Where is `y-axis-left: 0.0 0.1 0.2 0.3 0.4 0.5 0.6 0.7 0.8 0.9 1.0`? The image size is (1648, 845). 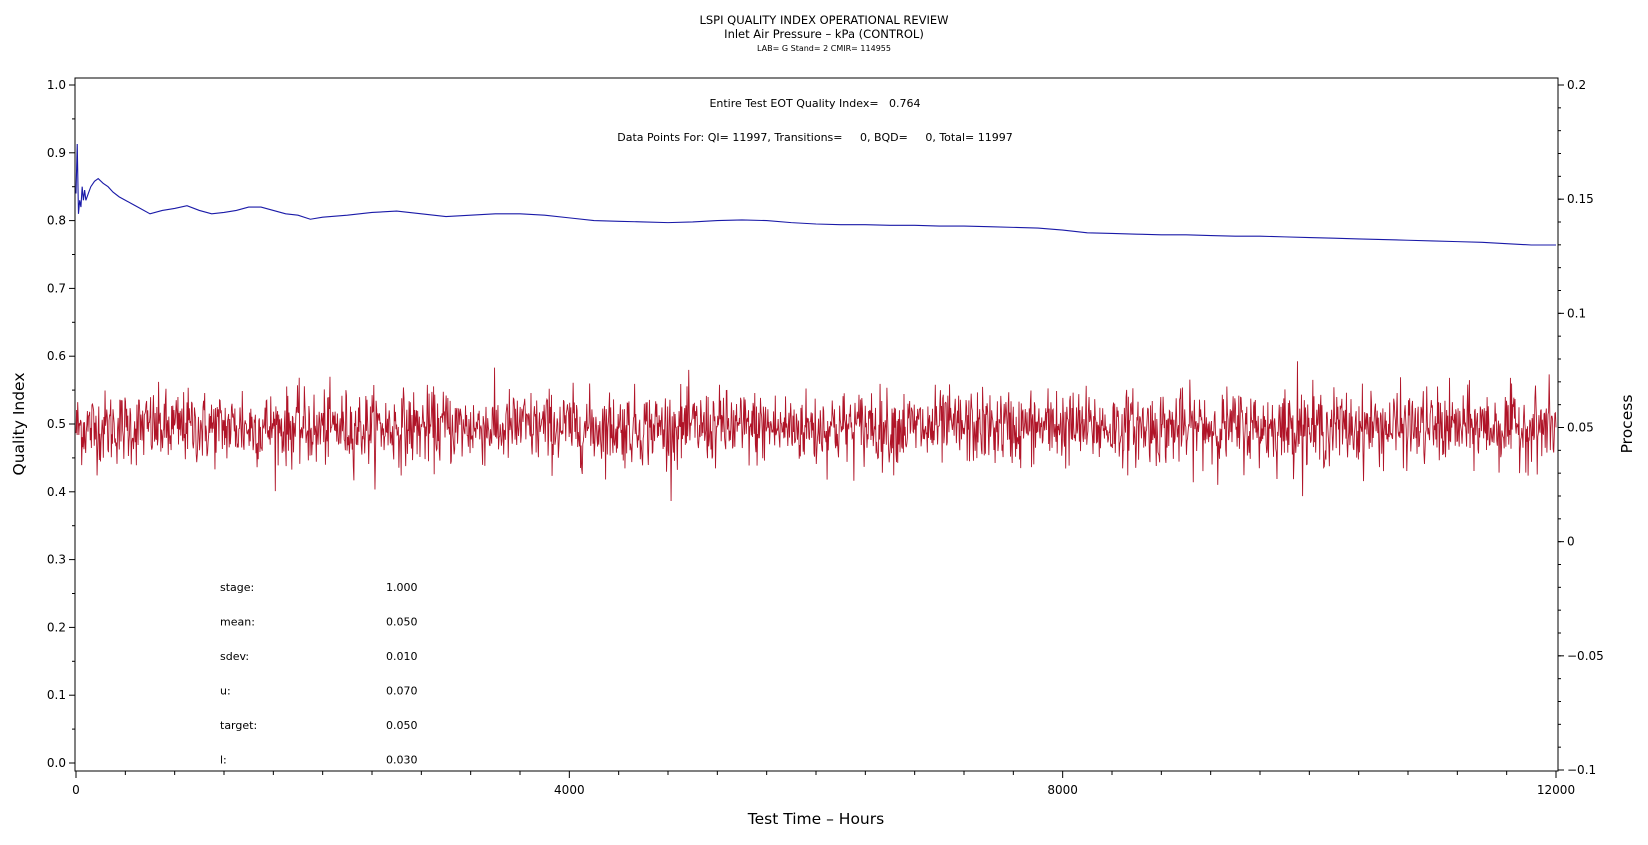
y-axis-left: 0.0 0.1 0.2 0.3 0.4 0.5 0.6 0.7 0.8 0.9 1.0 is located at coordinates (61, 424).